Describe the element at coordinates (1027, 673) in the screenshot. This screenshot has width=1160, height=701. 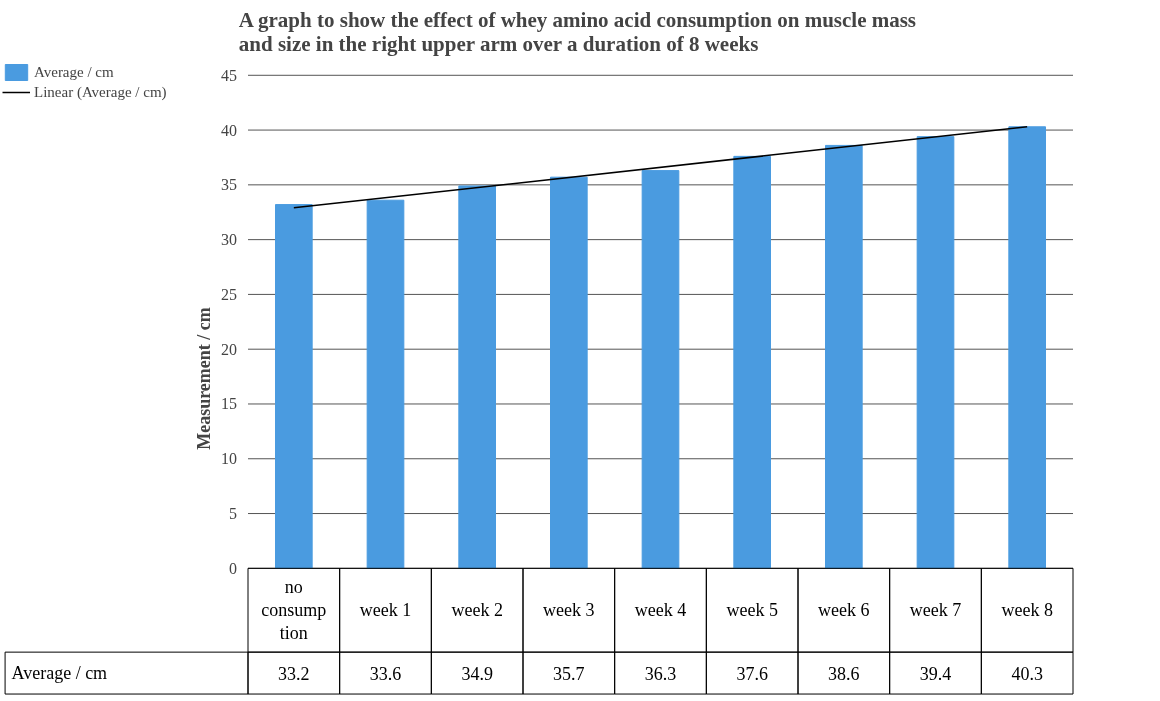
I see `data-label: 40.3` at that location.